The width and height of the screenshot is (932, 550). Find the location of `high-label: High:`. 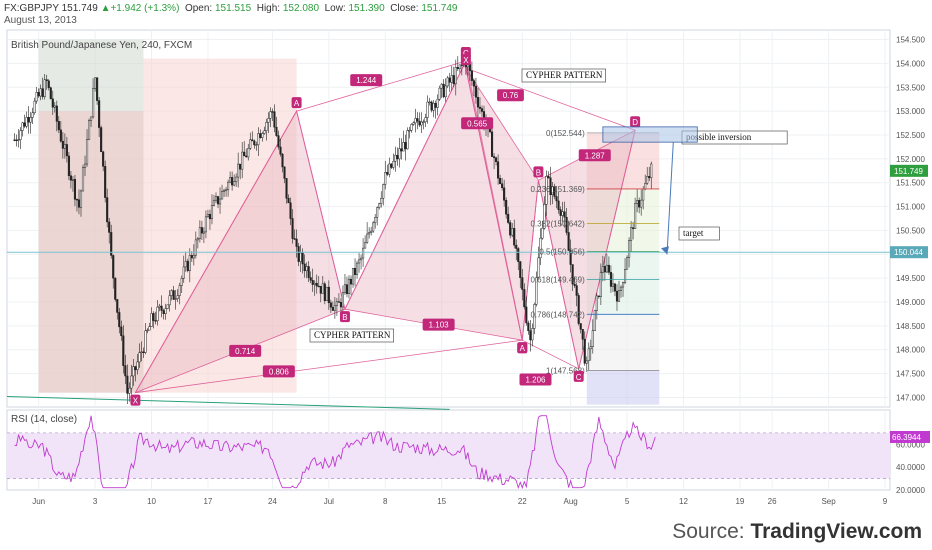

high-label: High: is located at coordinates (268, 8).